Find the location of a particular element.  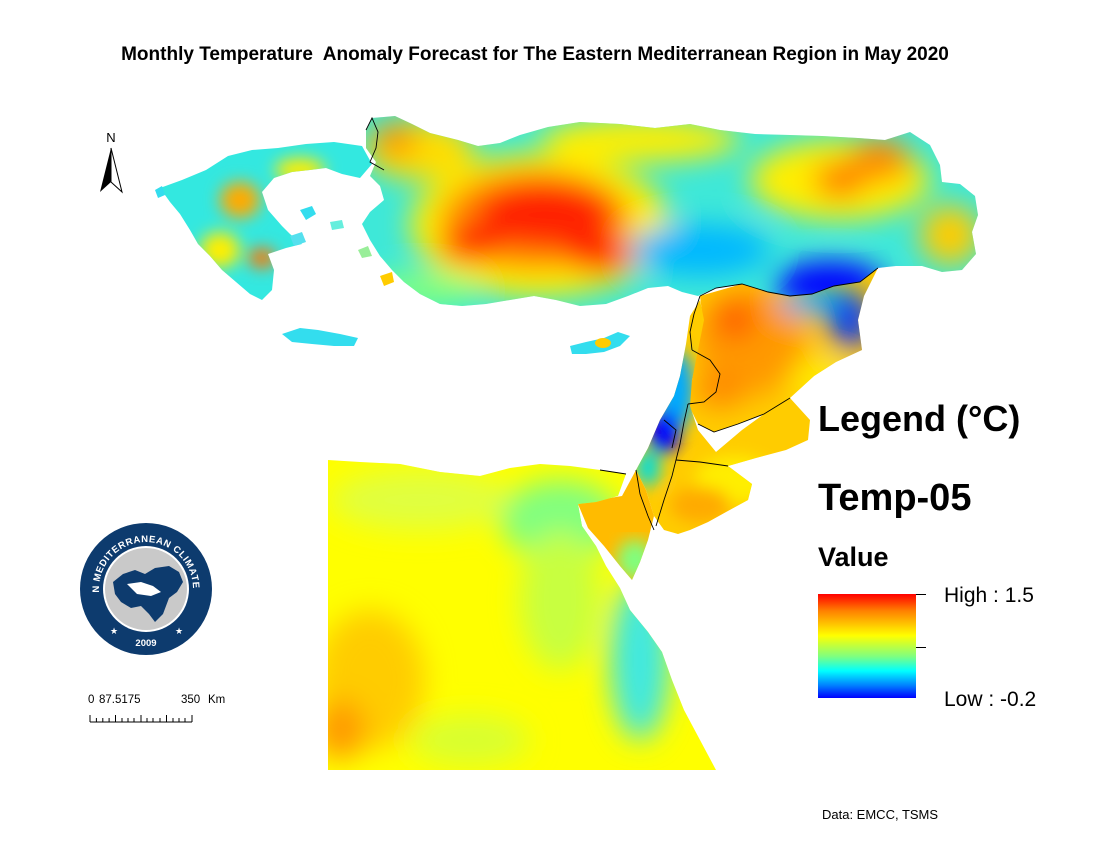

logo-year: 2009 is located at coordinates (145, 643).